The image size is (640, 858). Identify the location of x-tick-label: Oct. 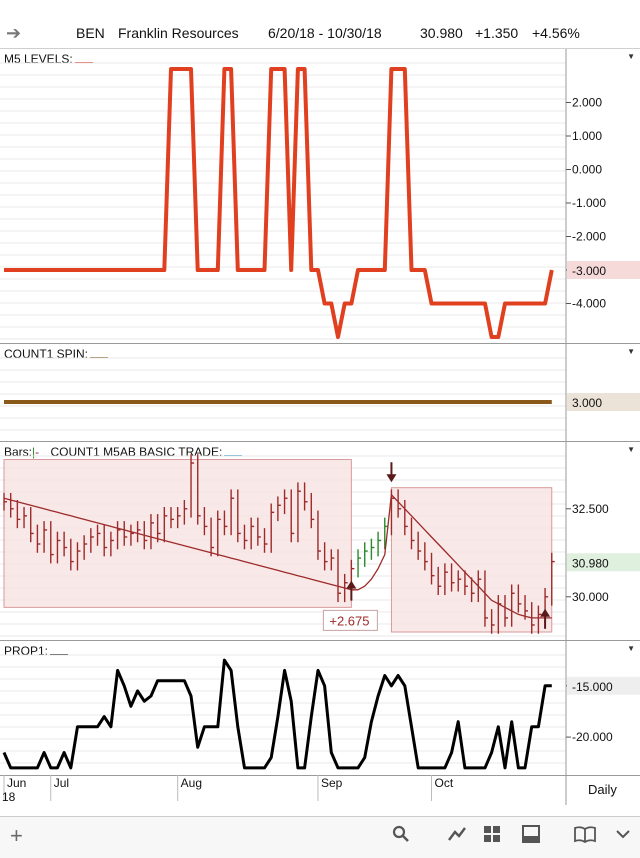
(444, 783).